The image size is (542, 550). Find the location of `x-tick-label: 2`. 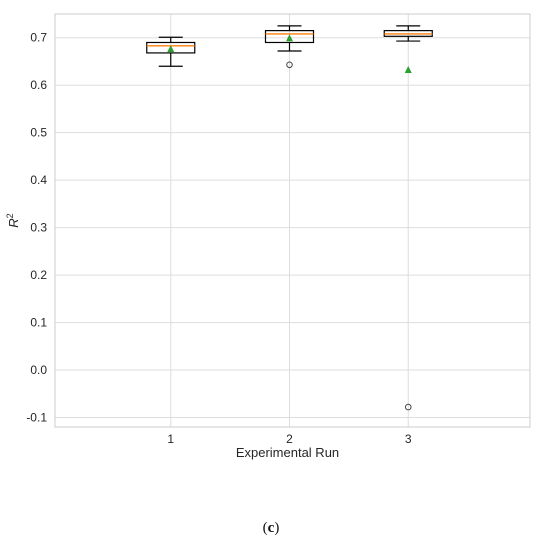

x-tick-label: 2 is located at coordinates (289, 439).